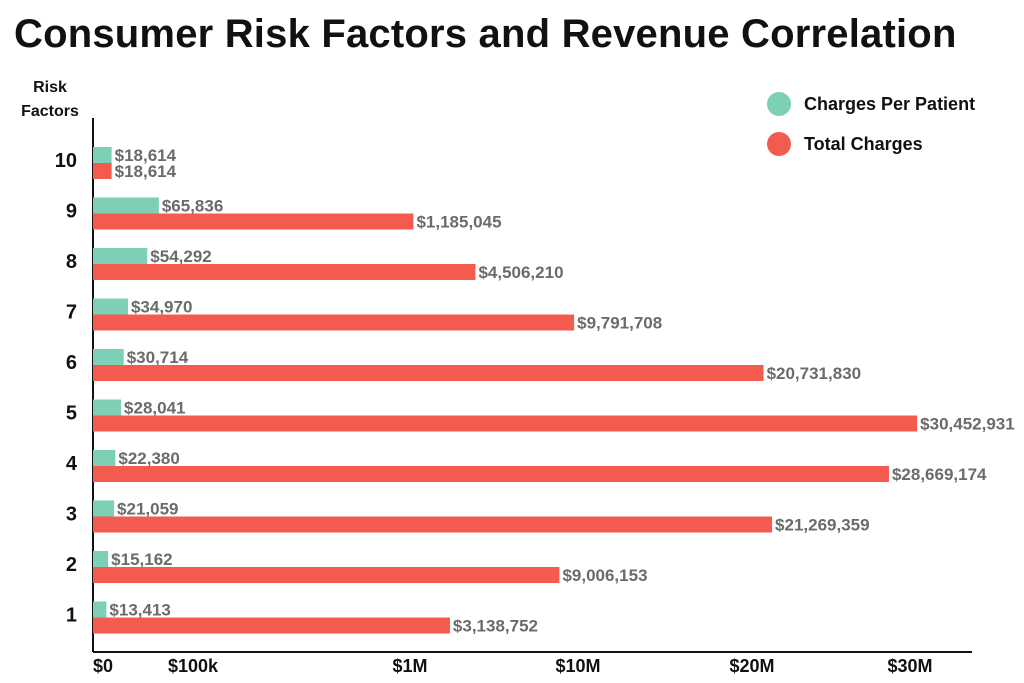  What do you see at coordinates (146, 171) in the screenshot?
I see `data-label-total-charges: $18,614` at bounding box center [146, 171].